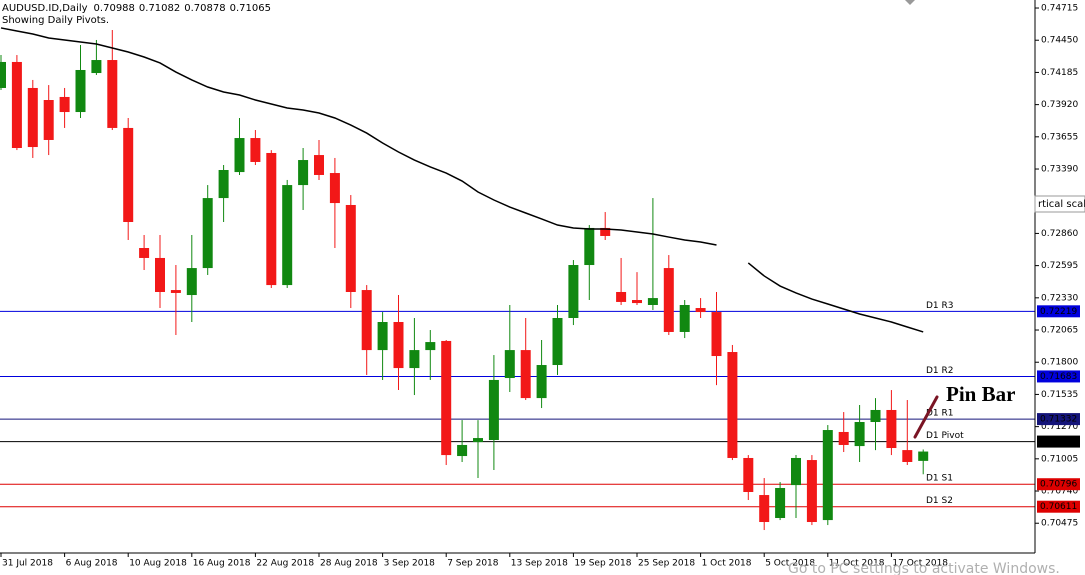 This screenshot has height=575, width=1085. I want to click on pivot-label: D1 R2, so click(940, 371).